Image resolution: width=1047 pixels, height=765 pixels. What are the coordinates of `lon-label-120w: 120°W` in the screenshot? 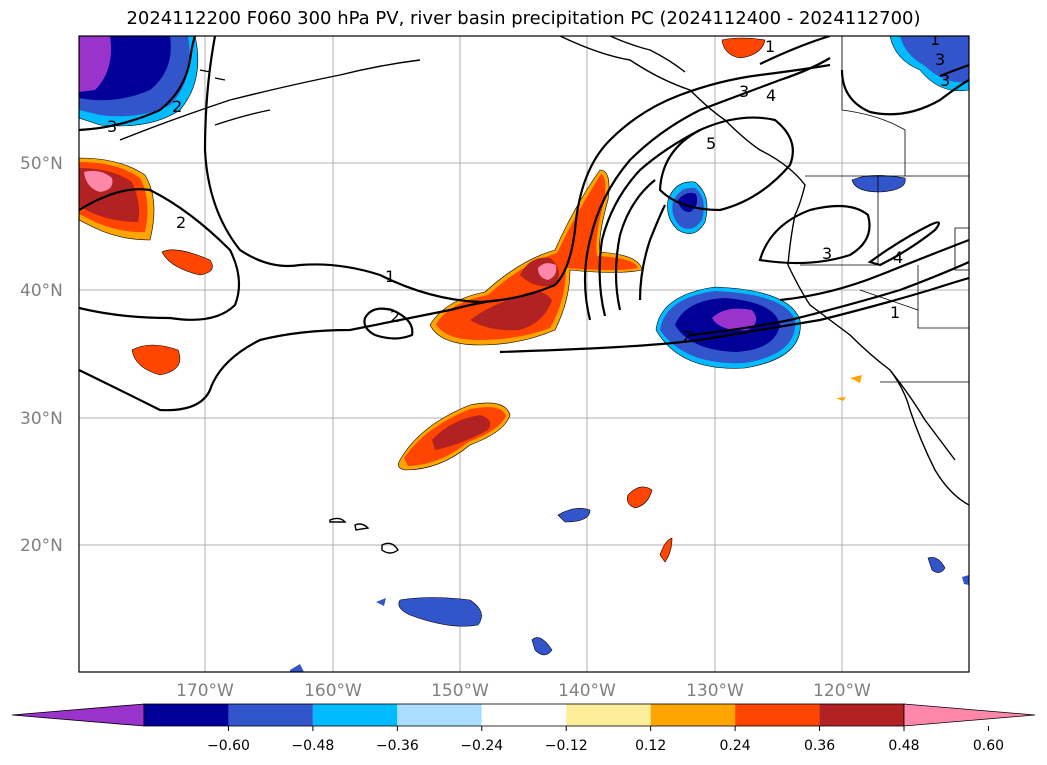 It's located at (842, 691).